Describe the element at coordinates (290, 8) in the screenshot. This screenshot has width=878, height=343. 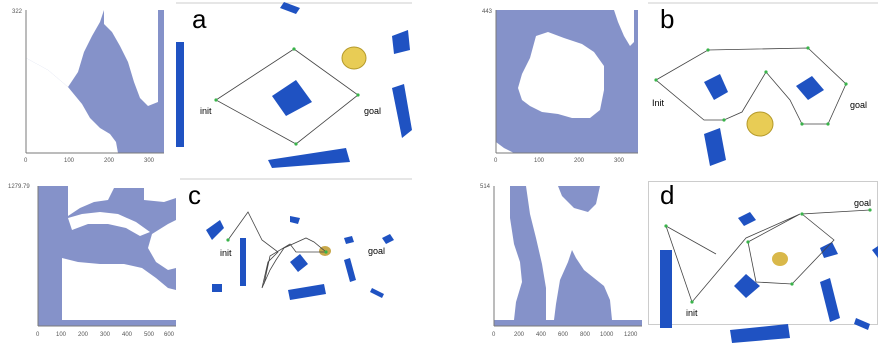
I see `scene-a-bar-top` at that location.